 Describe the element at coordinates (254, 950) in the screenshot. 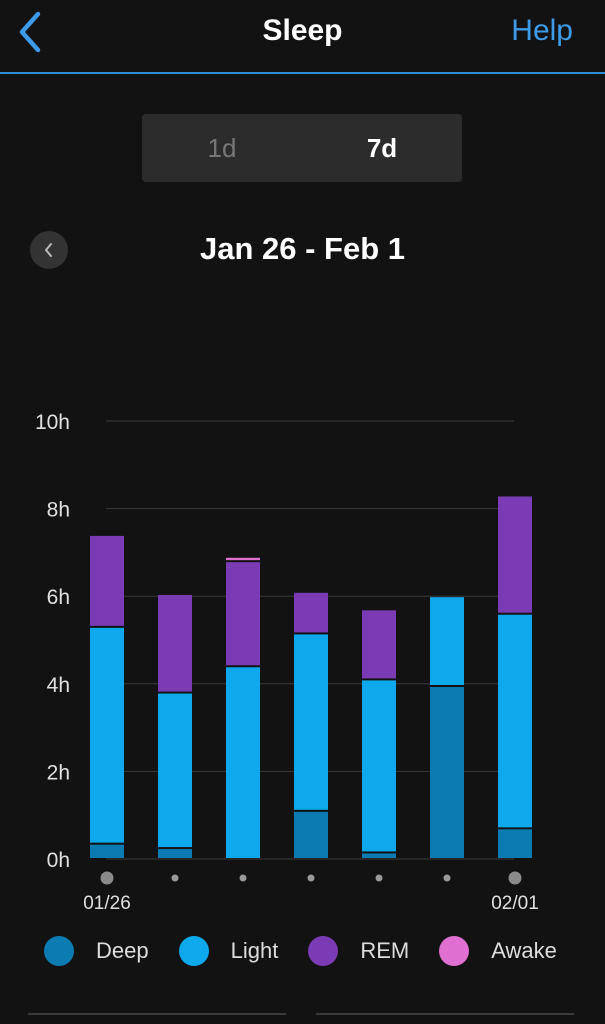

I see `legend-label-light: Light` at that location.